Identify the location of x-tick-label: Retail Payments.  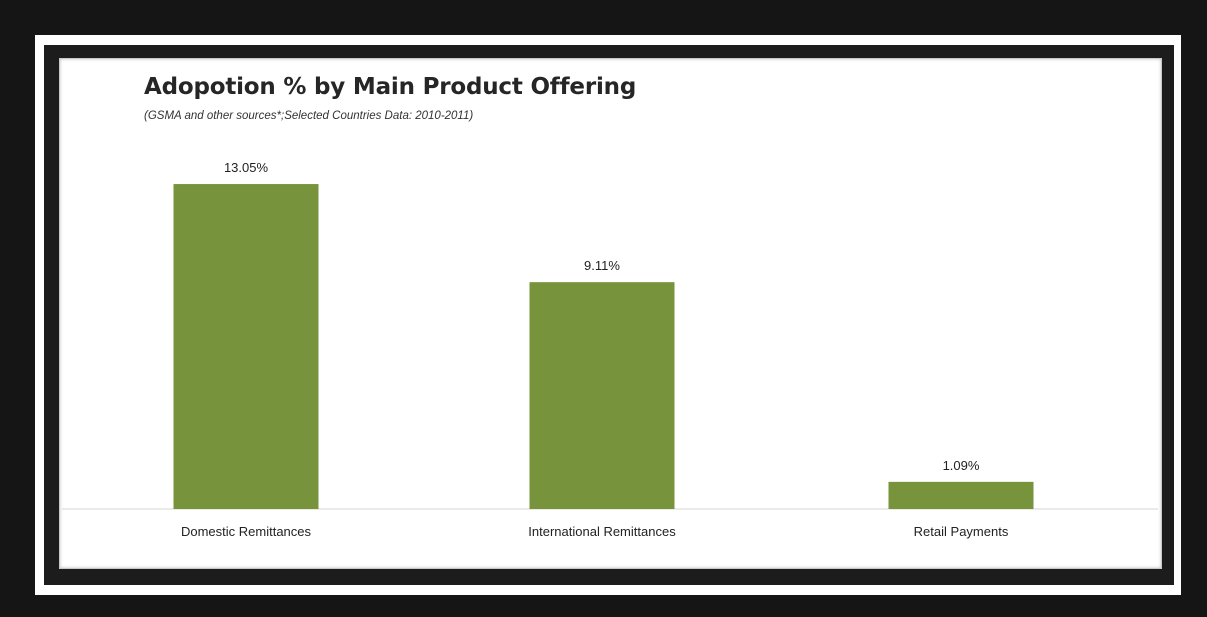
(961, 531).